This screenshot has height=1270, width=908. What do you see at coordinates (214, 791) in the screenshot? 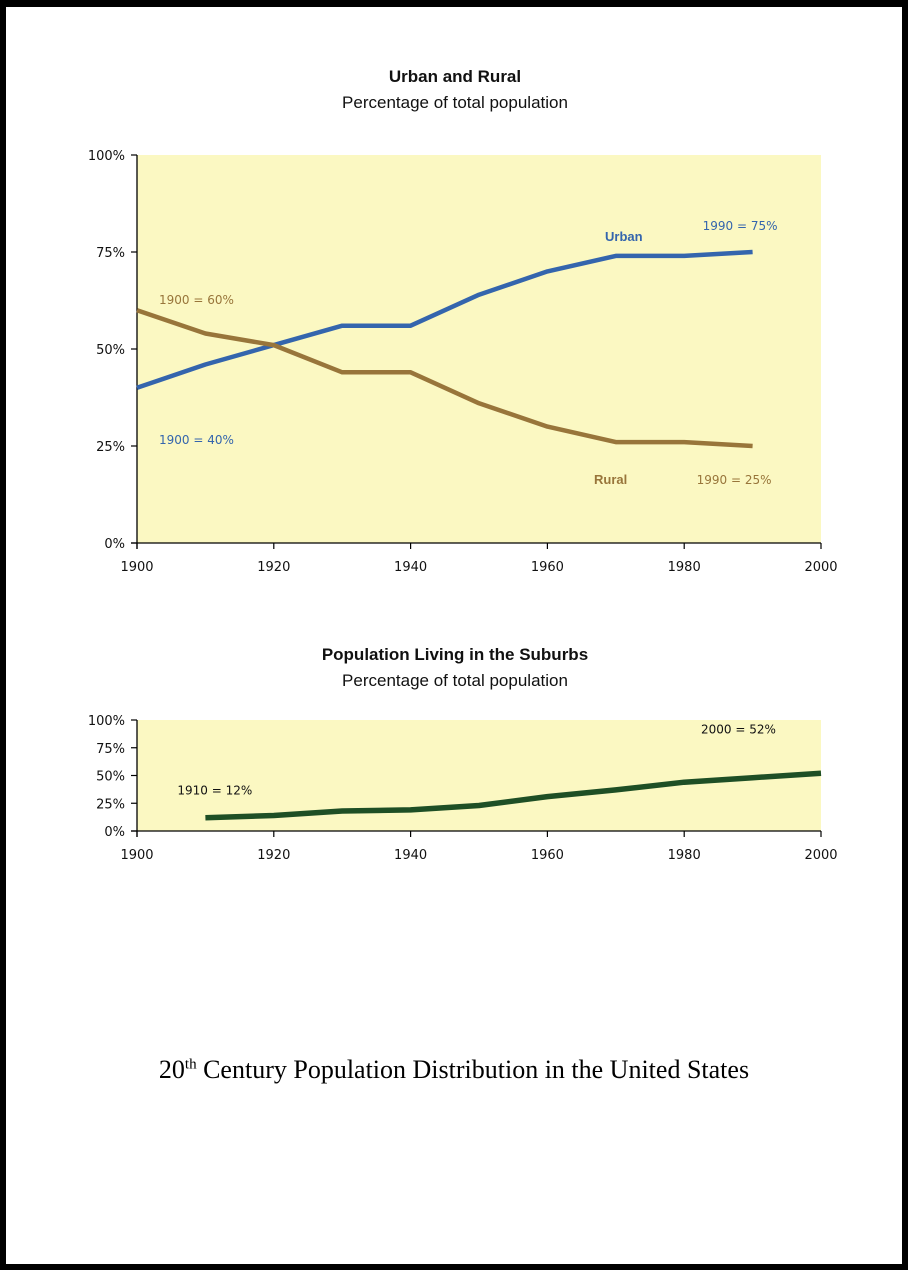
I see `suburbs-start-label: 1910 = 12%` at bounding box center [214, 791].